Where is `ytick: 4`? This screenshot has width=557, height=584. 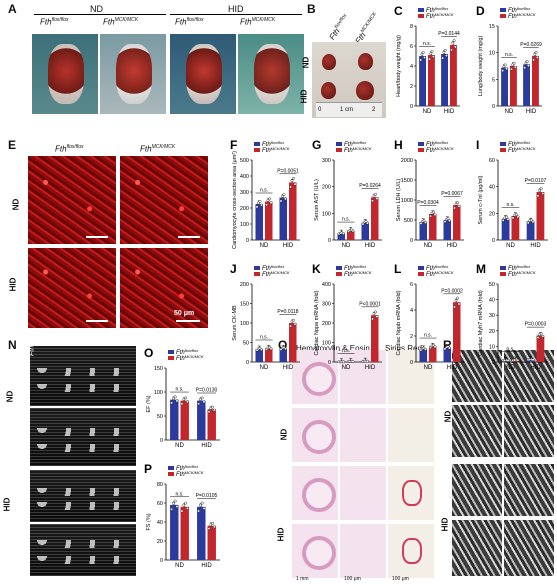
ytick: 4 is located at coordinates (411, 311).